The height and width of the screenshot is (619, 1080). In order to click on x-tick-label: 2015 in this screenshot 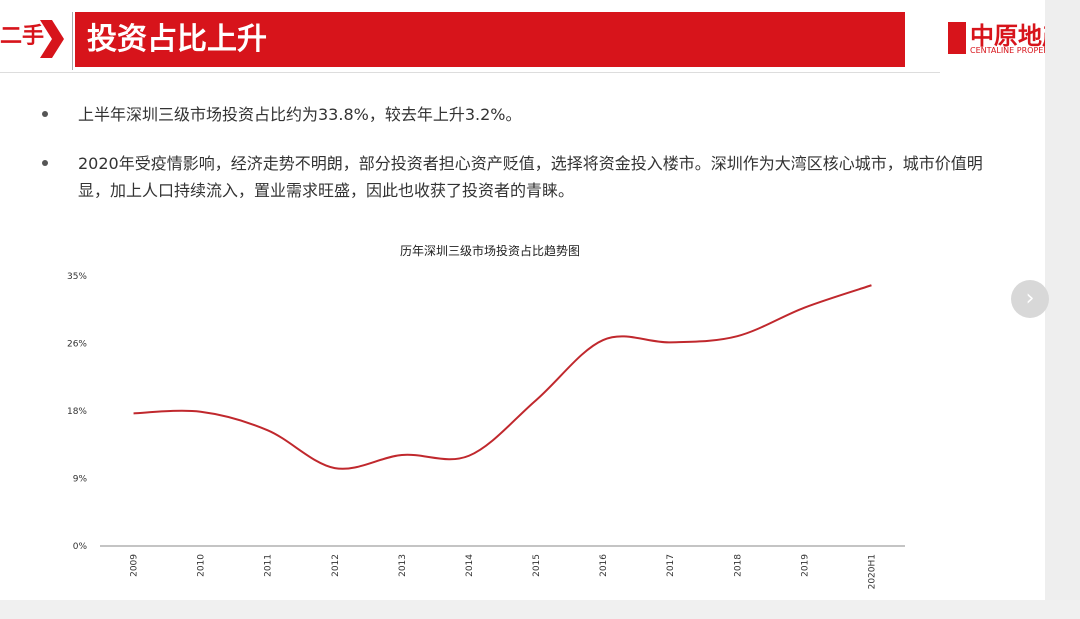, I will do `click(537, 565)`.